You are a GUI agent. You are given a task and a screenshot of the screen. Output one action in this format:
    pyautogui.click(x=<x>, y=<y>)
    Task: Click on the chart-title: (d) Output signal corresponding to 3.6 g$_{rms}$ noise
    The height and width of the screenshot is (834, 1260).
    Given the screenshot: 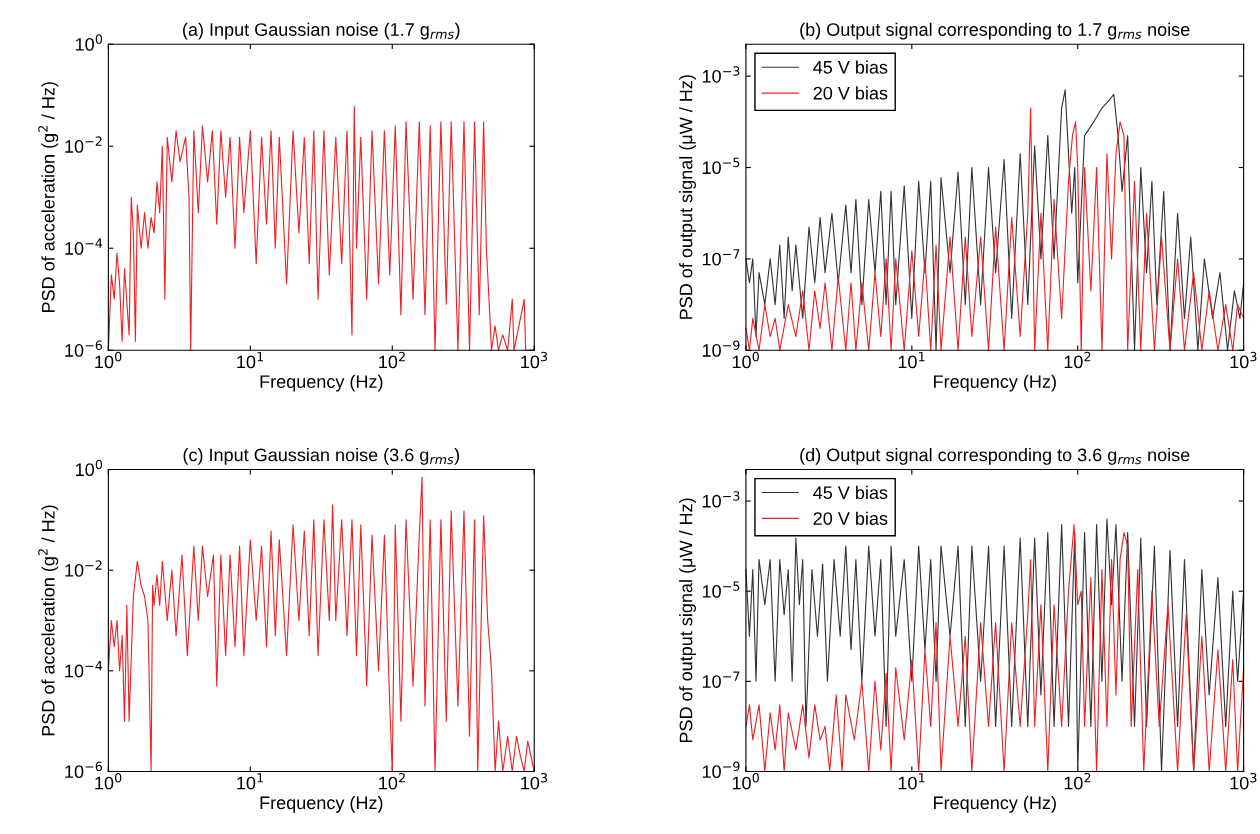 What is the action you would take?
    pyautogui.click(x=995, y=456)
    